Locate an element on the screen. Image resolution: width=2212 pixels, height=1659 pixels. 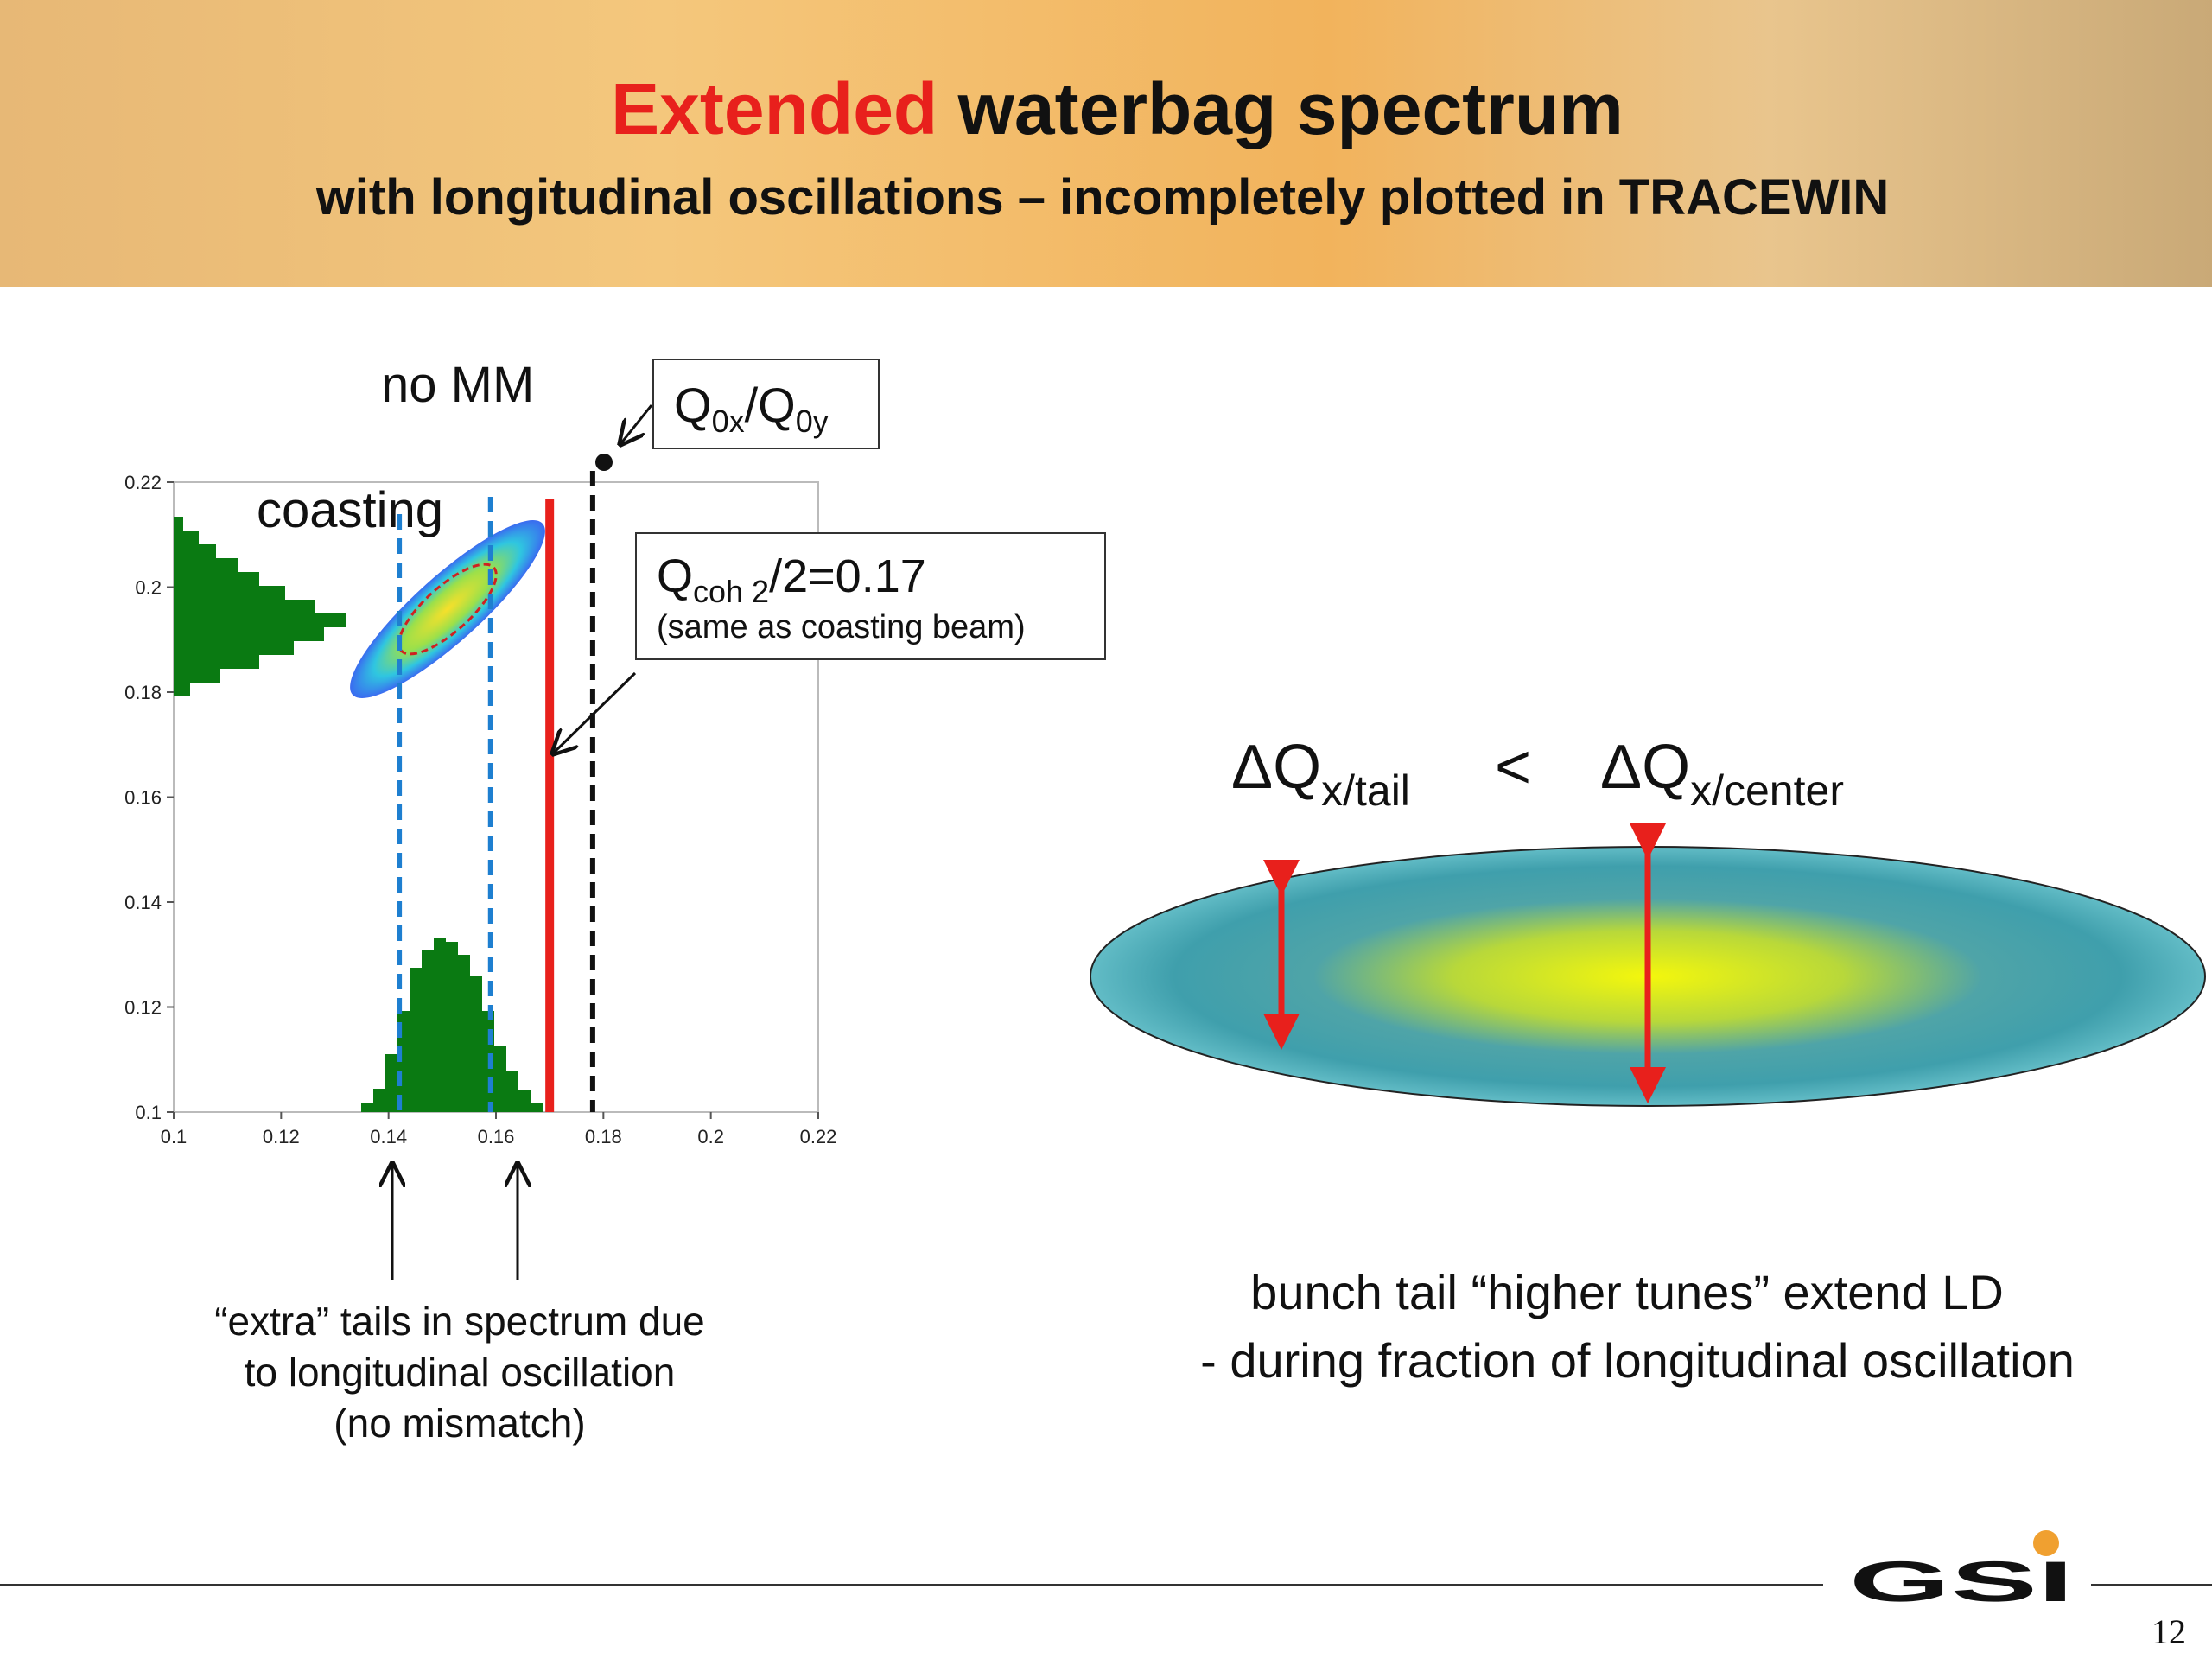
x-histogram is located at coordinates (452, 1025).